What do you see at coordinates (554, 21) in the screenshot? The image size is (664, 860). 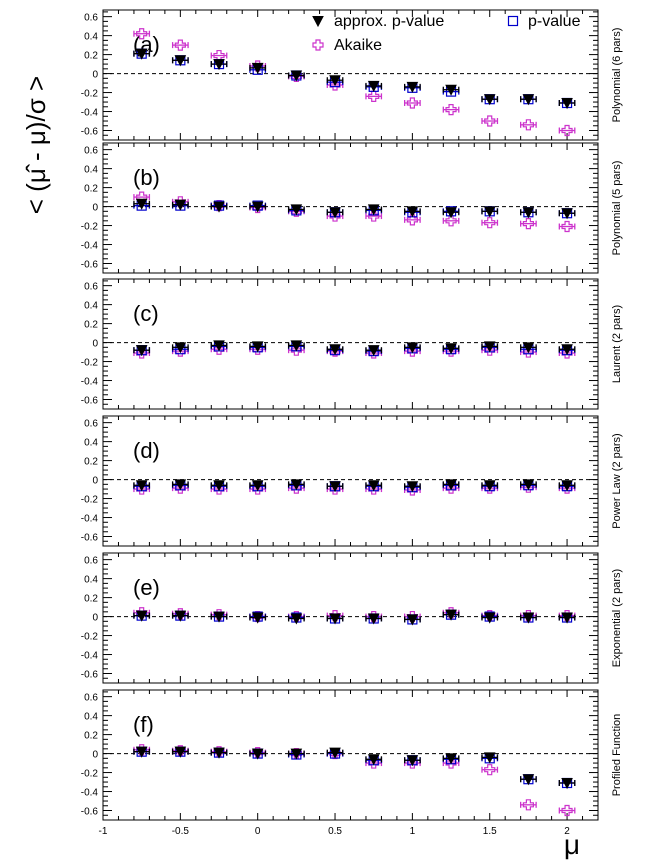 I see `legend-label: p-value` at bounding box center [554, 21].